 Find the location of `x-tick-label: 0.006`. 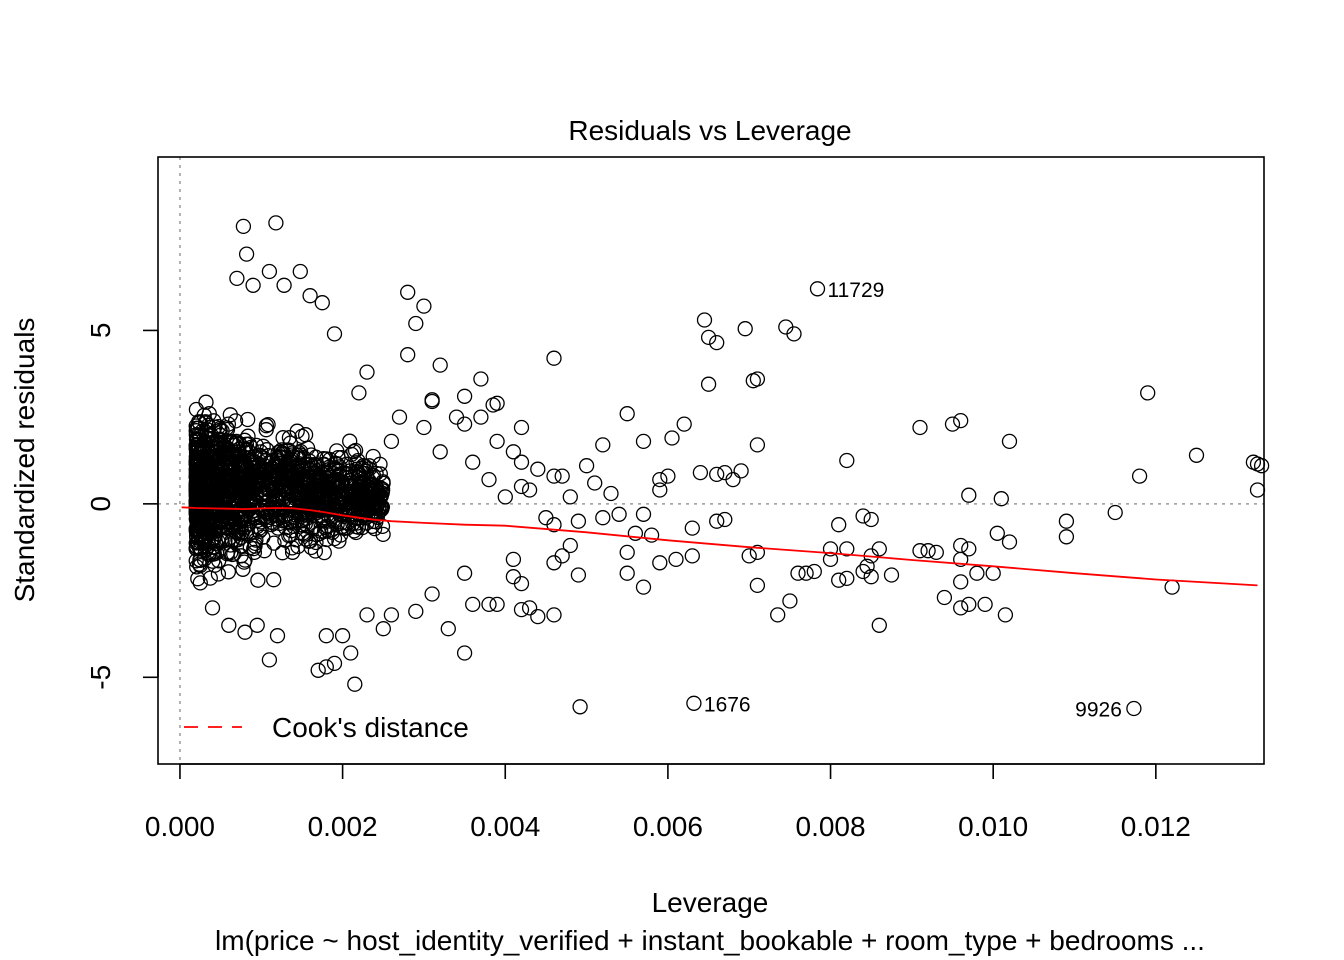

x-tick-label: 0.006 is located at coordinates (668, 826).